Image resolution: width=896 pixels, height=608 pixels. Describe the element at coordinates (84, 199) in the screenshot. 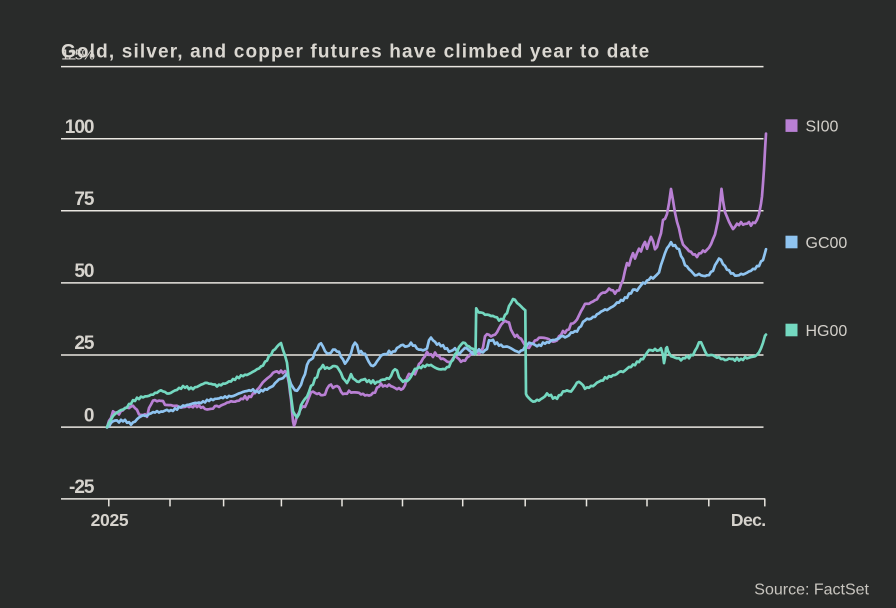

I see `svg-text: 75` at that location.